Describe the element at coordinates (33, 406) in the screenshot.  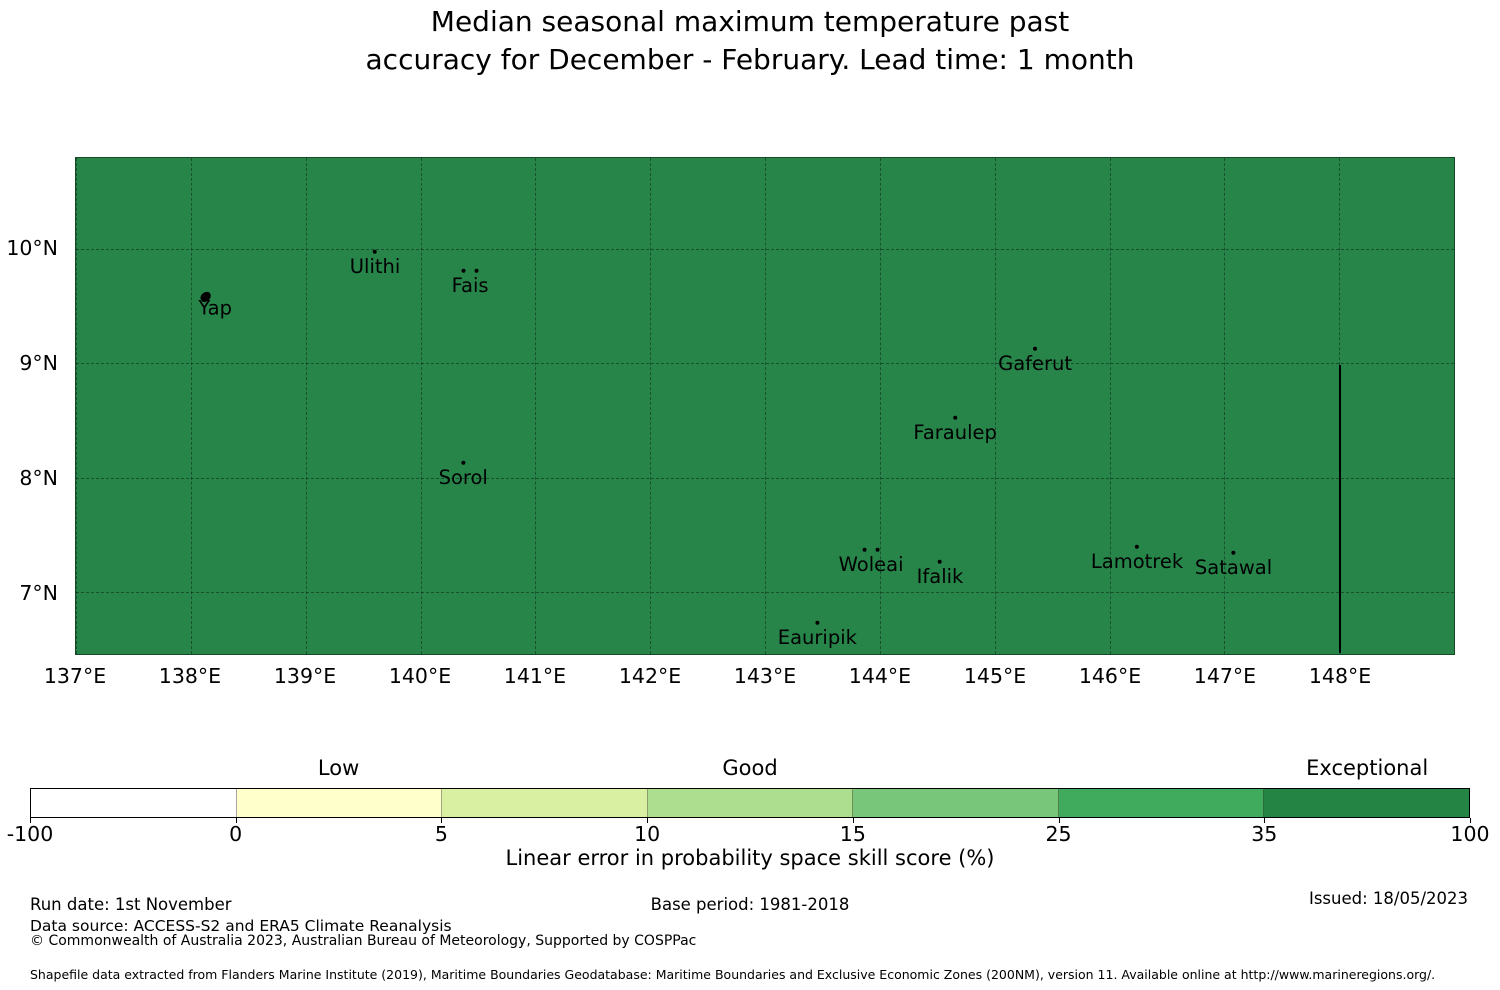
I see `y-axis: 10°N 9°N 8°N 7°N` at that location.